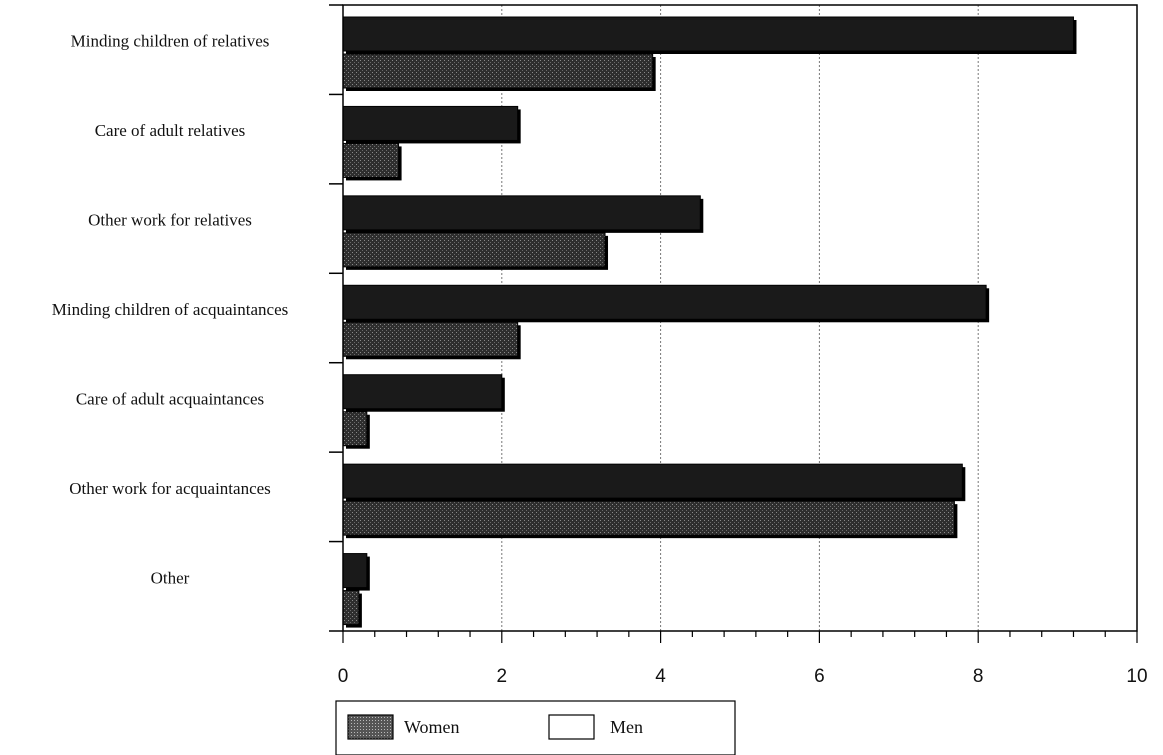 This screenshot has width=1163, height=755. I want to click on x-tick-label: 10, so click(1136, 676).